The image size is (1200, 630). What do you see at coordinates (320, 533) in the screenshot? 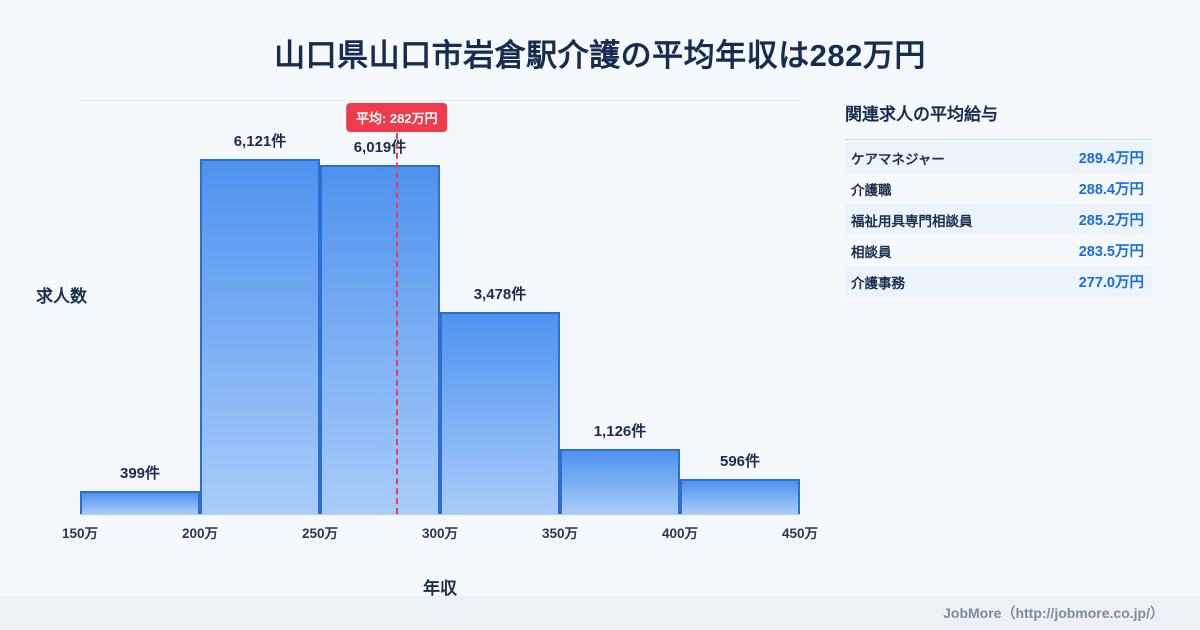
I see `x-tick-label: 250万` at bounding box center [320, 533].